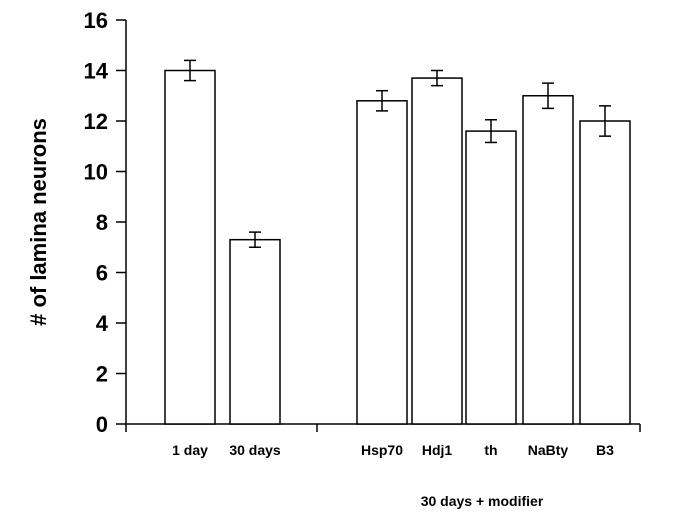 The width and height of the screenshot is (673, 516). I want to click on y-tick-label: 10, so click(96, 172).